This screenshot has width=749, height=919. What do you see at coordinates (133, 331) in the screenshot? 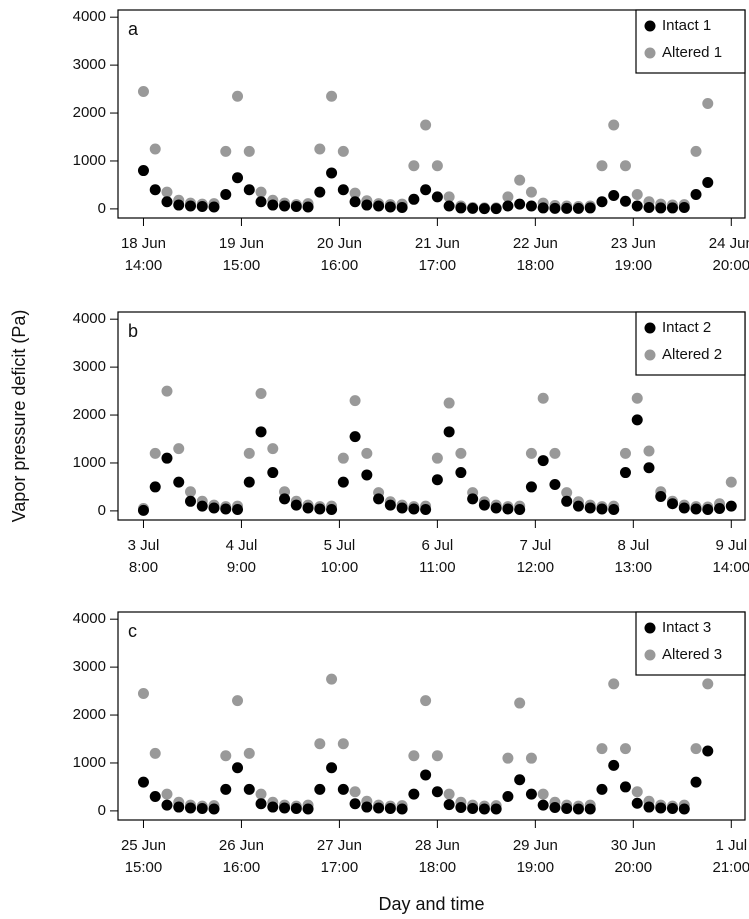
I see `panel-label: b` at bounding box center [133, 331].